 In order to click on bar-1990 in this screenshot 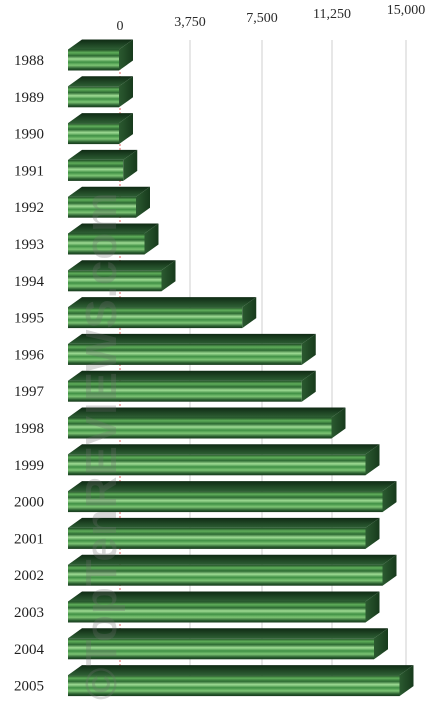, I will do `click(100, 129)`.